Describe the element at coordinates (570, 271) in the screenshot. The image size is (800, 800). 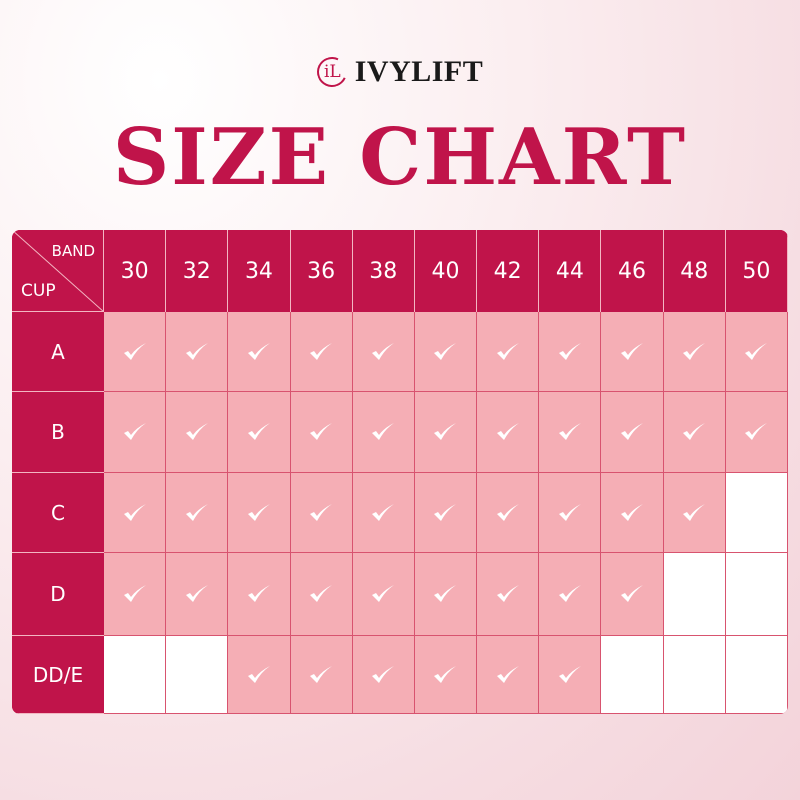
I see `band-header-44: 44` at that location.